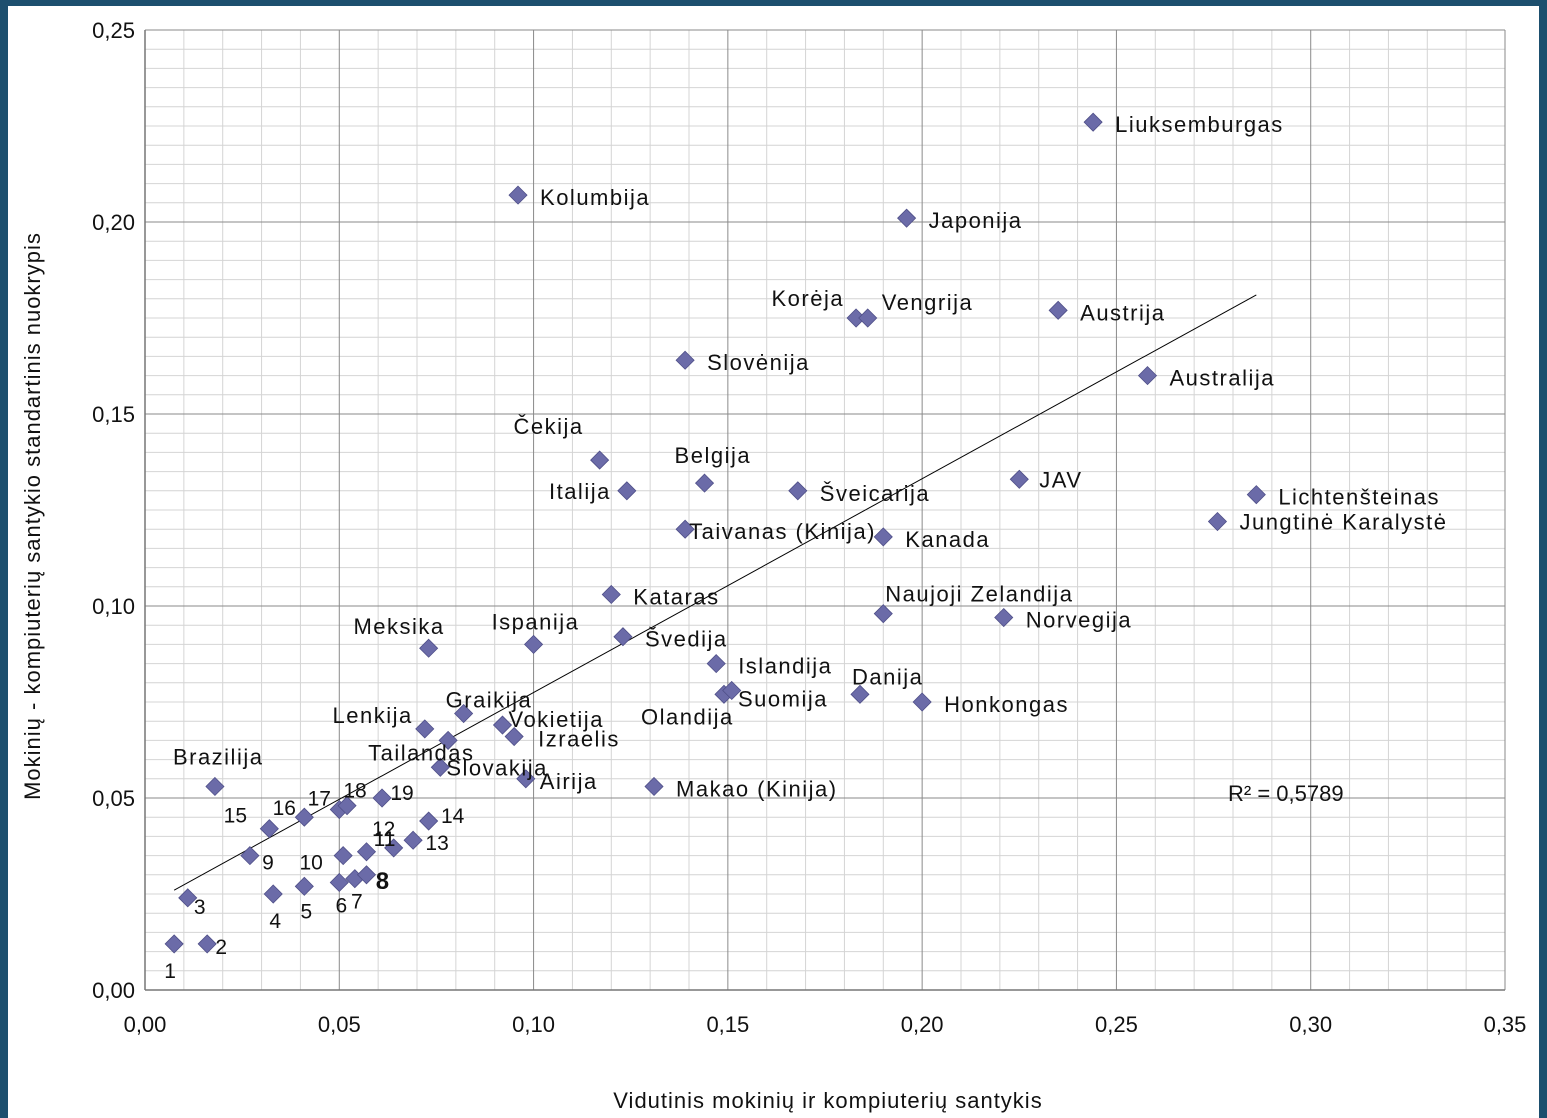 The image size is (1547, 1118). Describe the element at coordinates (555, 719) in the screenshot. I see `point-label: Vokietija` at that location.